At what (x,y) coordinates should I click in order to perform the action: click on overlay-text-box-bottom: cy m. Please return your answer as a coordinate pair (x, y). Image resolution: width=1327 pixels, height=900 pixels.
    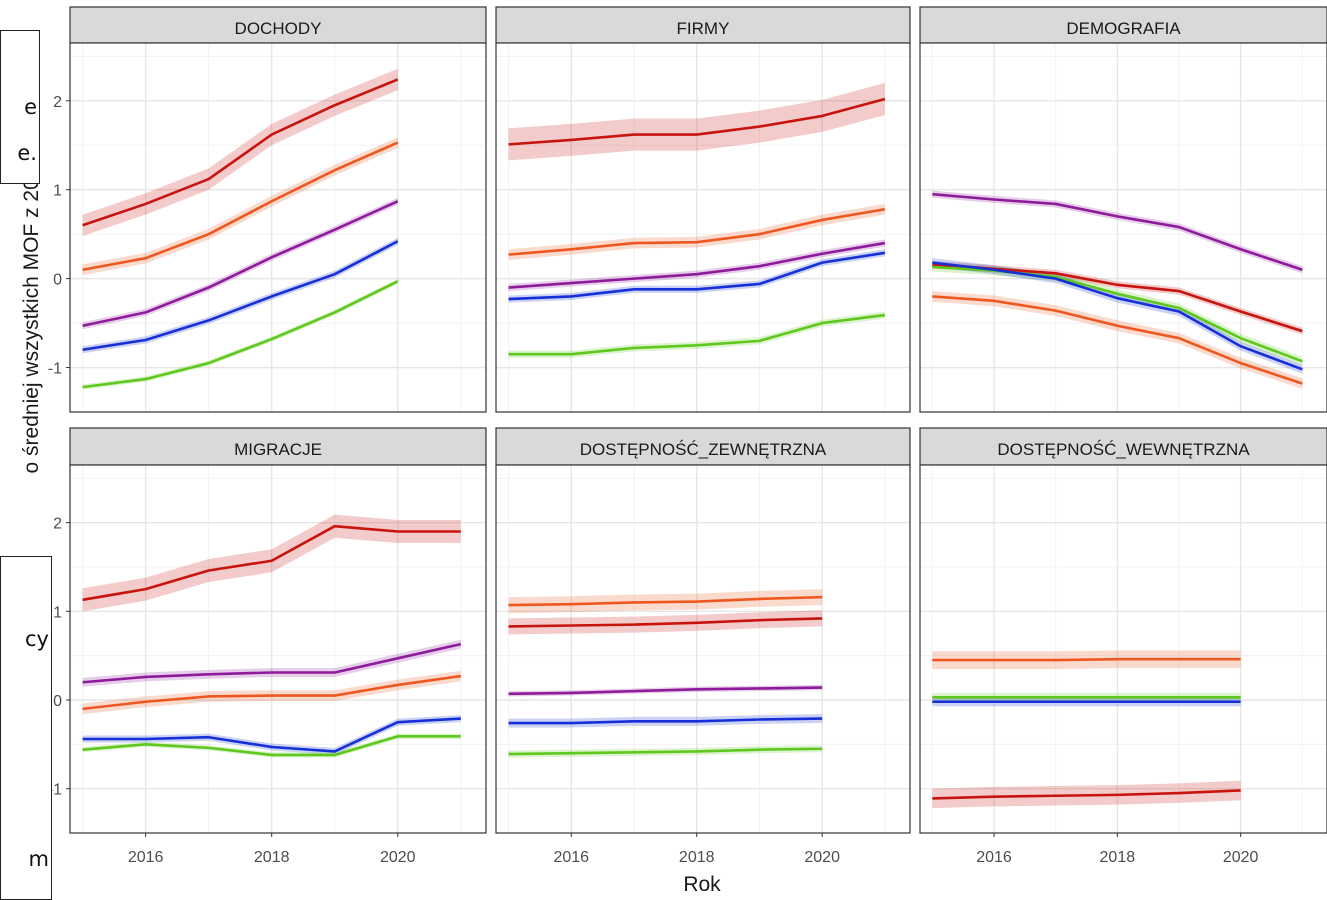
    Looking at the image, I should click on (26, 728).